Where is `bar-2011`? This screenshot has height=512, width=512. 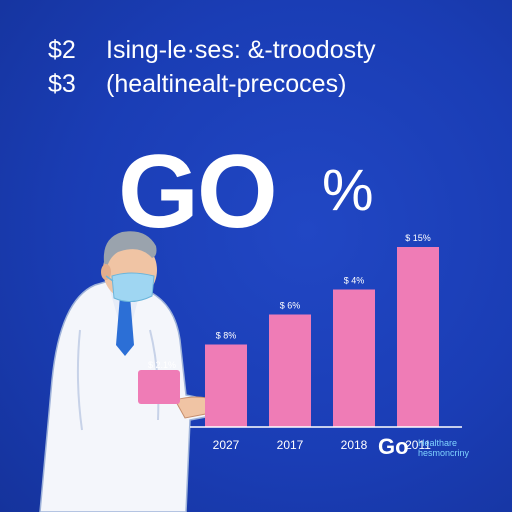
bar-2011 is located at coordinates (418, 337).